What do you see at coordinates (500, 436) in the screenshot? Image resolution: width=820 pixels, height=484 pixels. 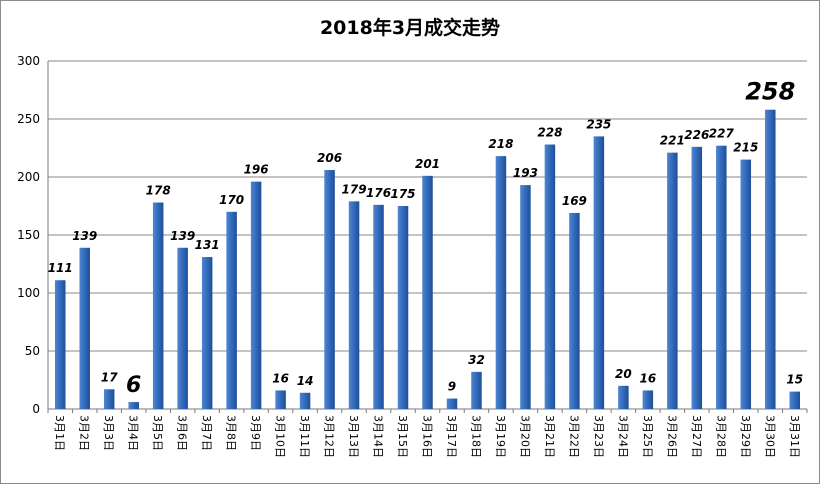 I see `x-tick-label: 3月19日` at bounding box center [500, 436].